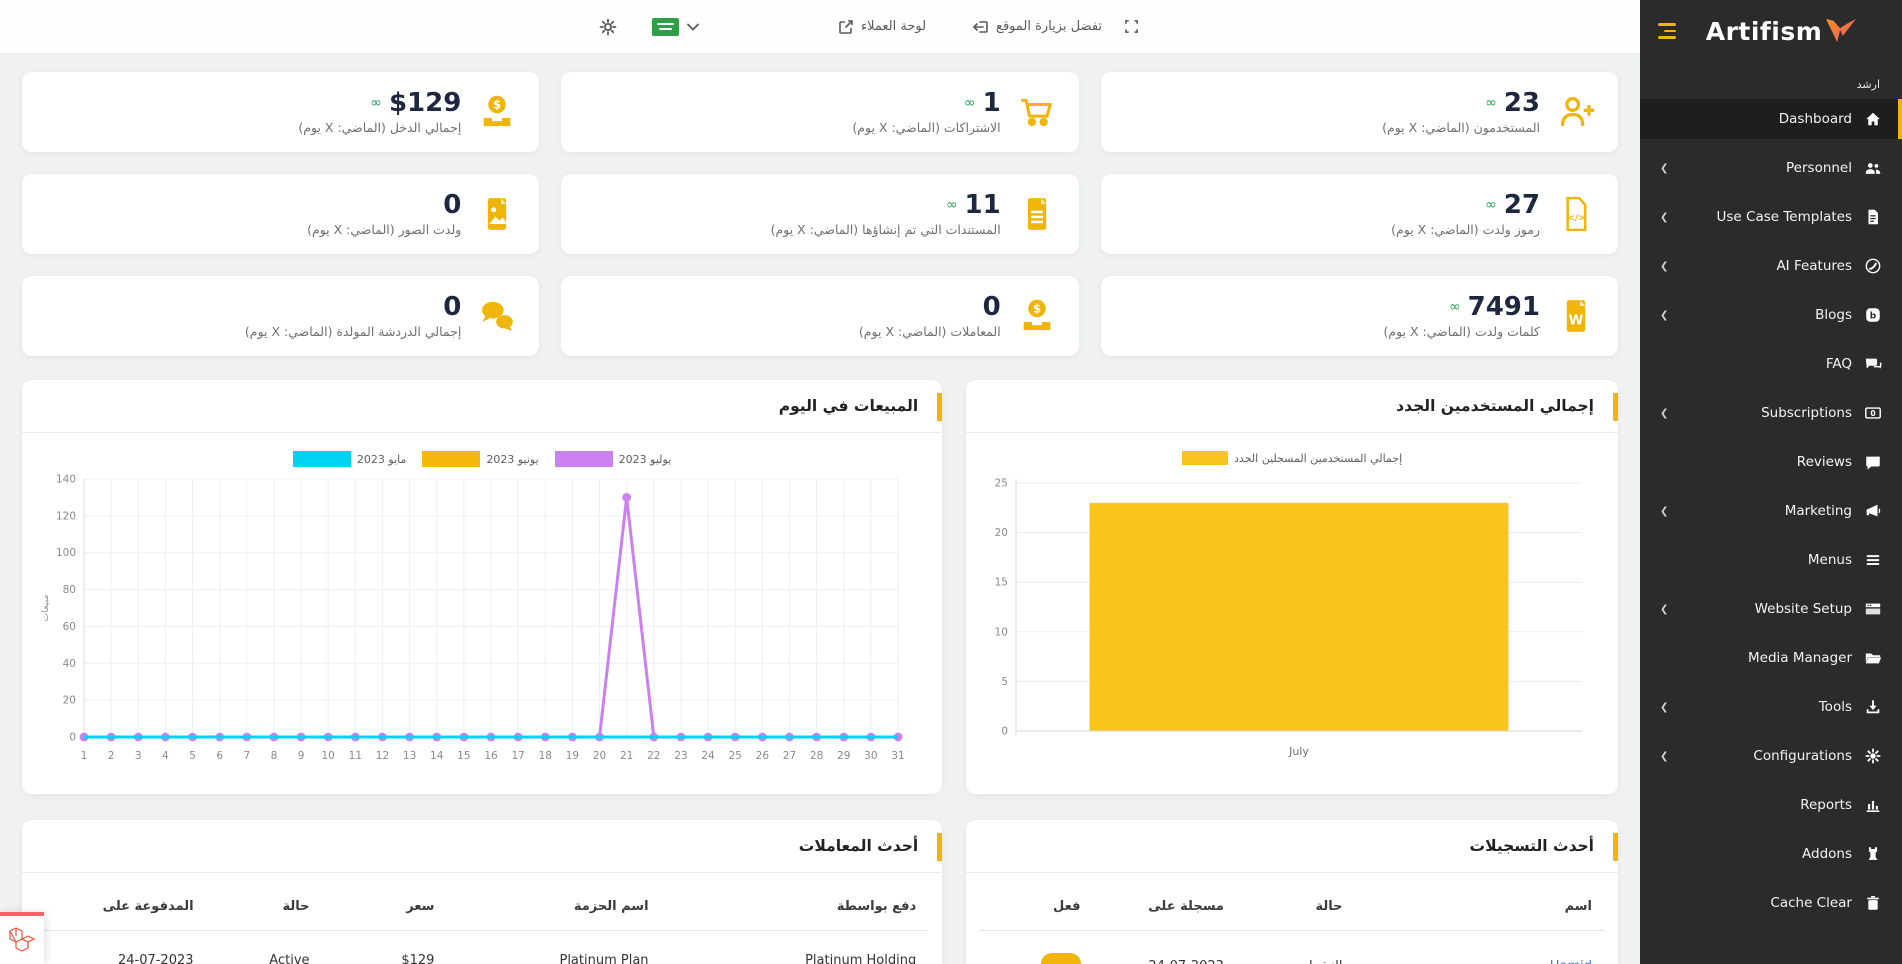  What do you see at coordinates (897, 756) in the screenshot?
I see `svg-text: 31` at bounding box center [897, 756].